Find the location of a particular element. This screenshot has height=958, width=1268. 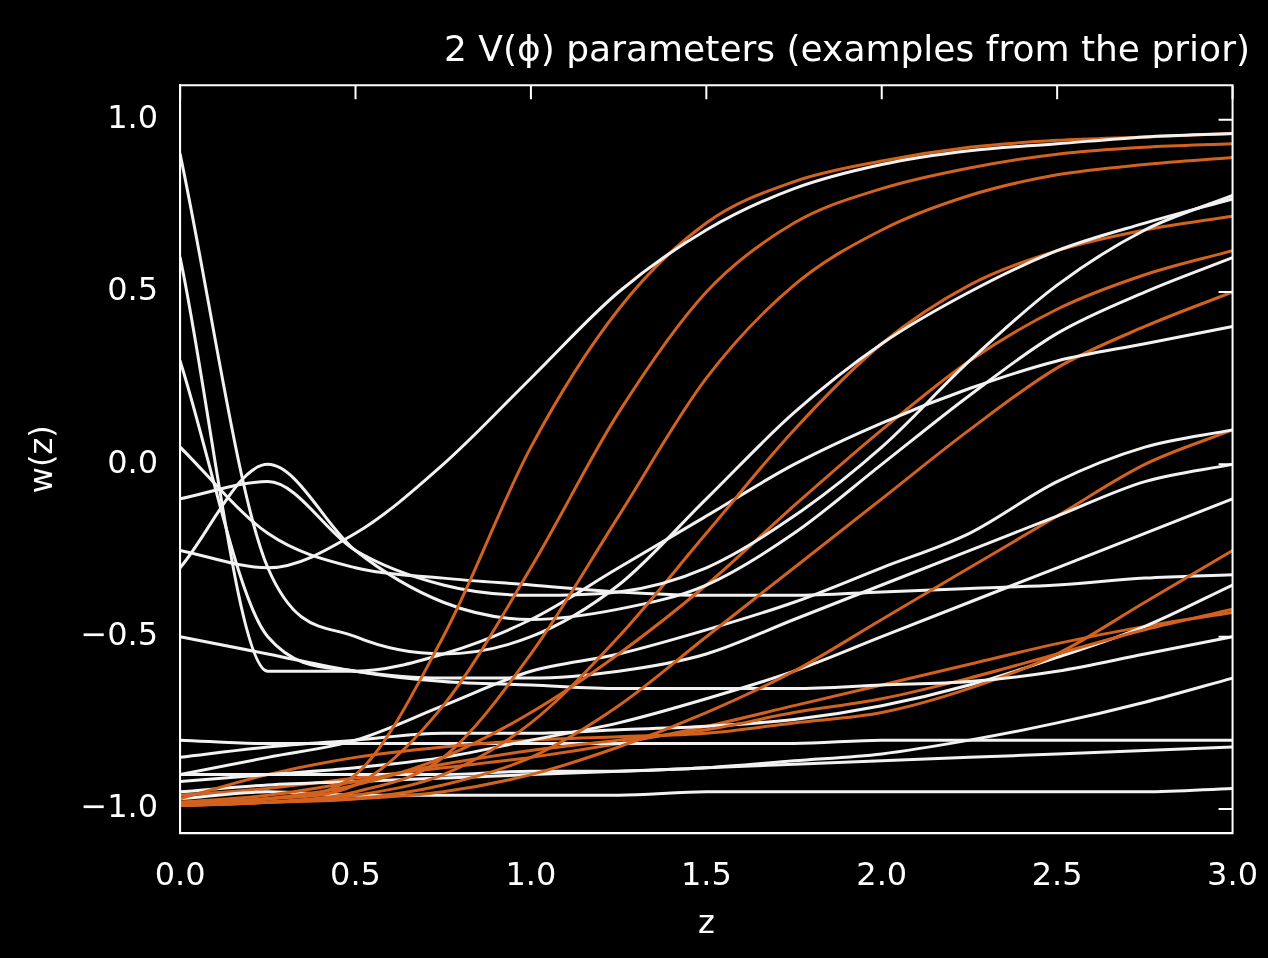

x-tick-label: 2.0 is located at coordinates (882, 873).